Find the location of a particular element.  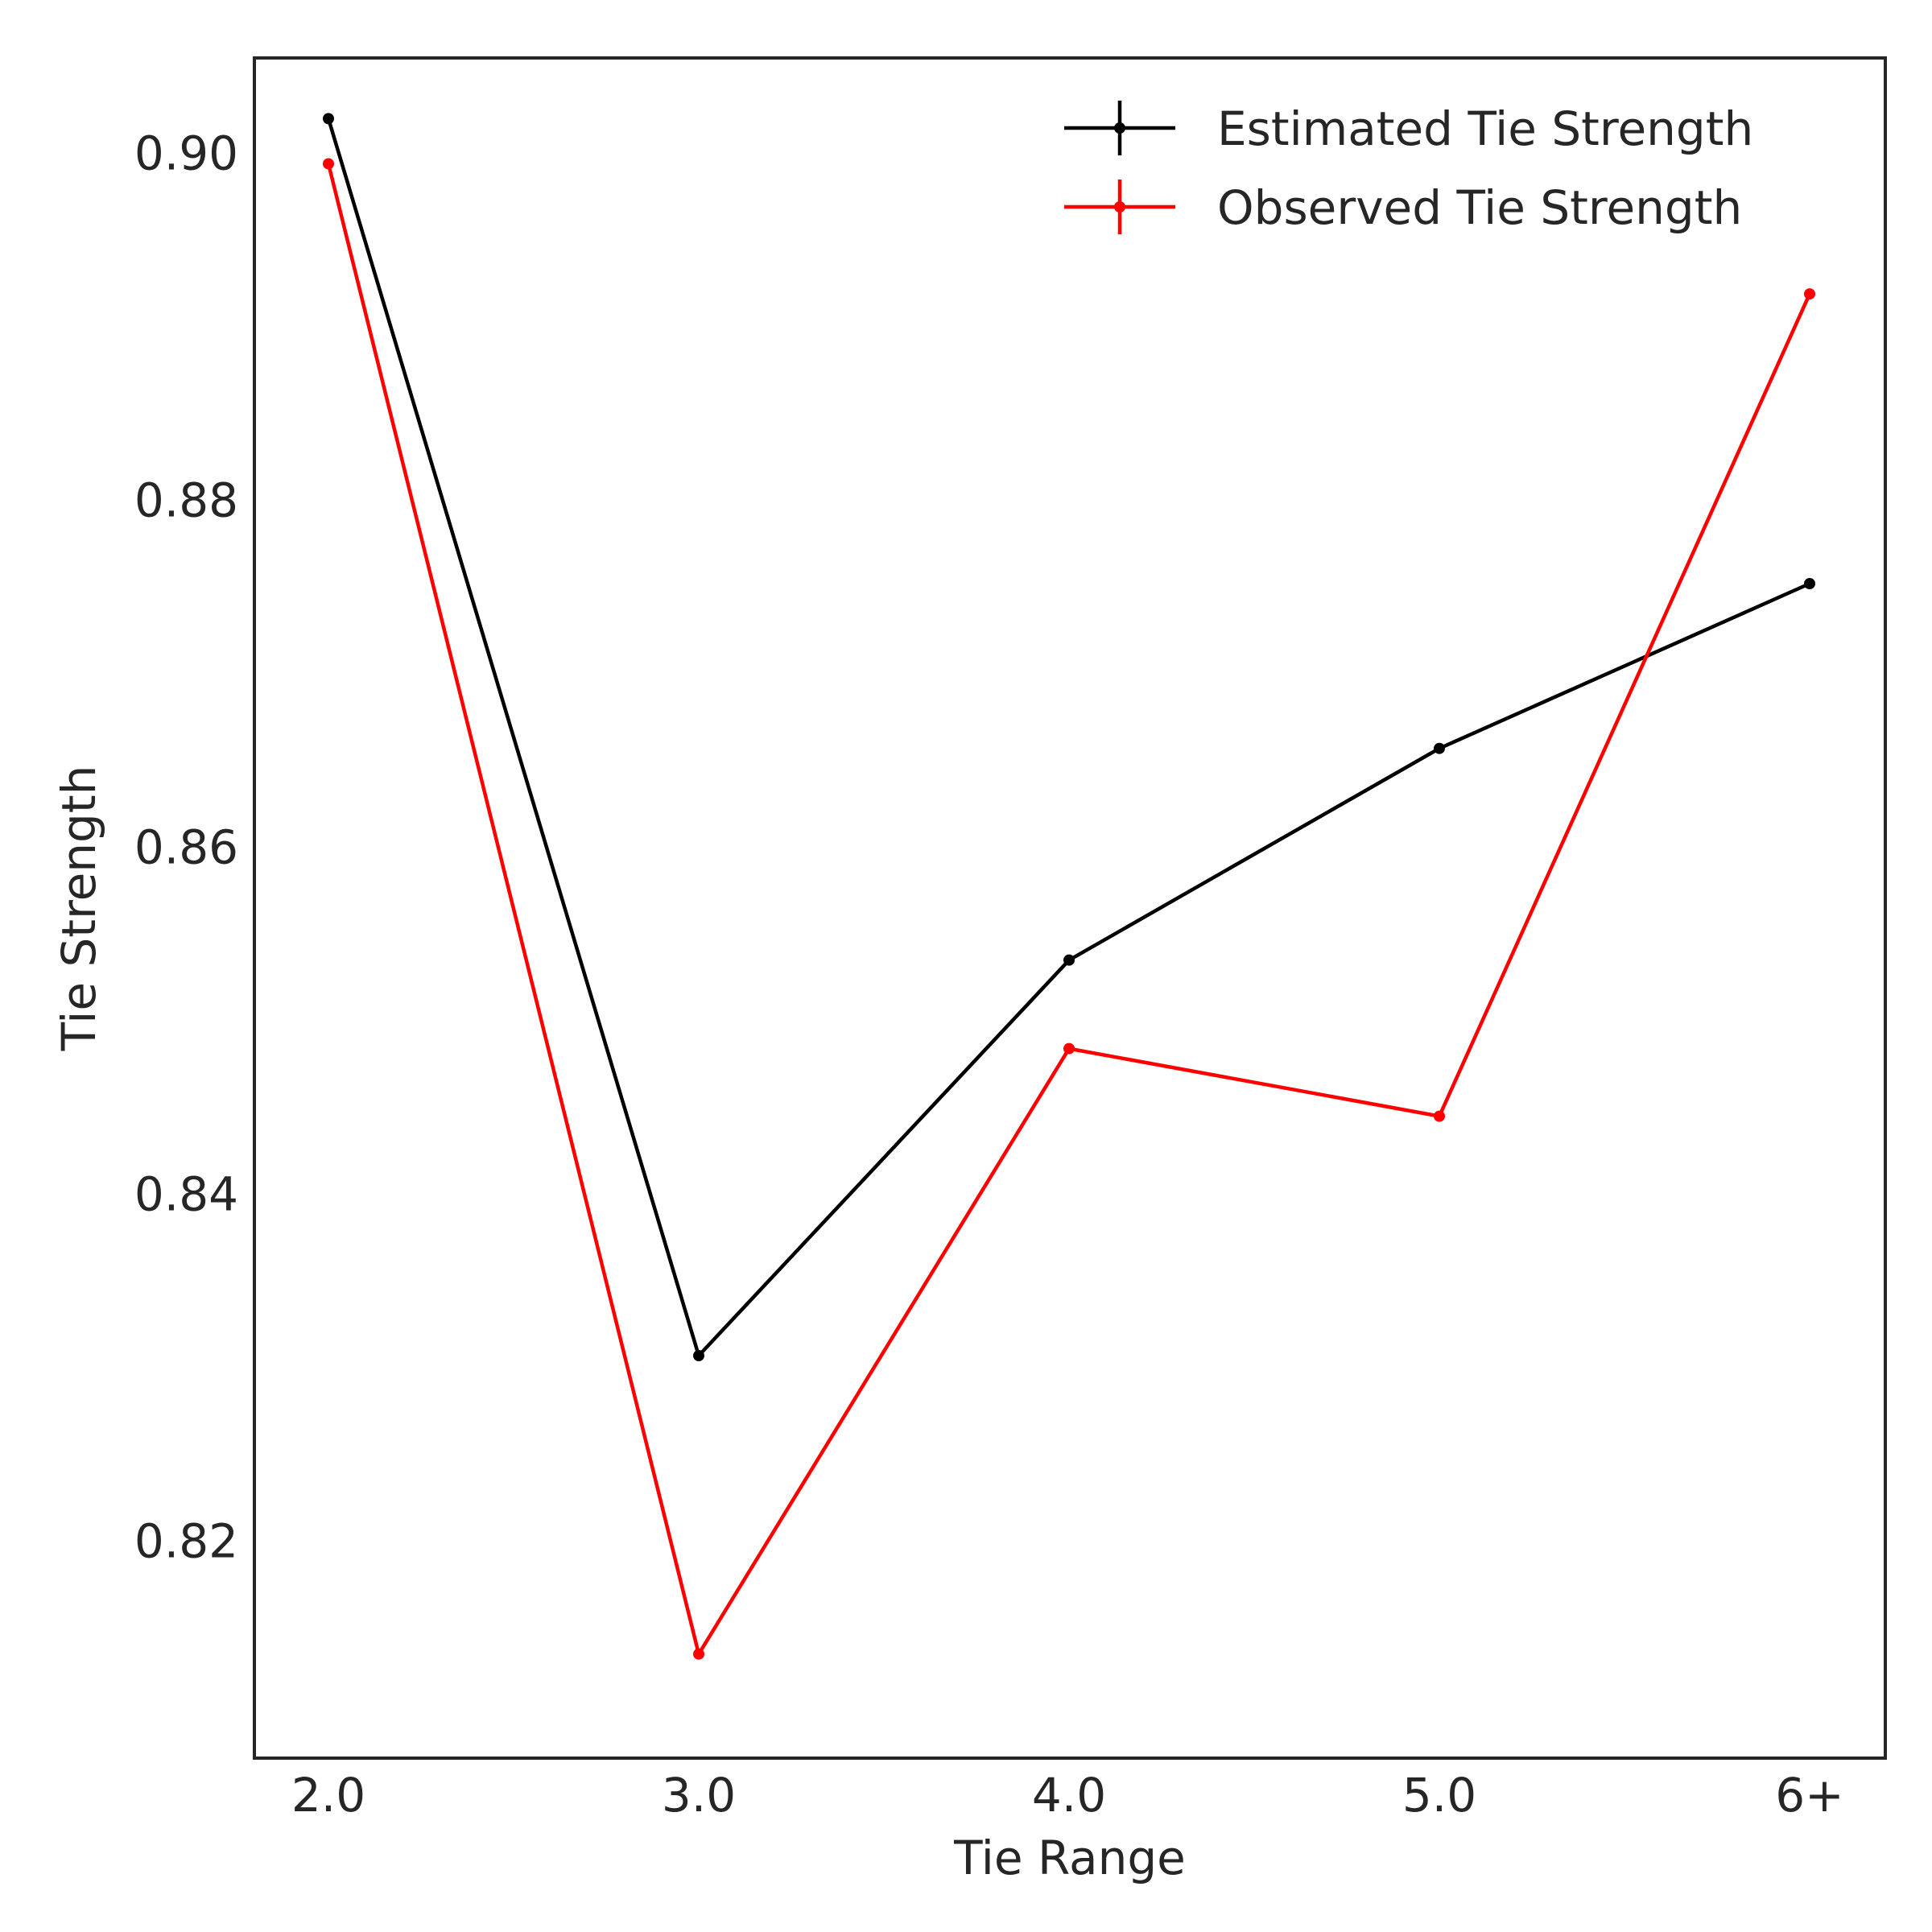

legend-label-observed: Observed Tie Strength is located at coordinates (1479, 207).